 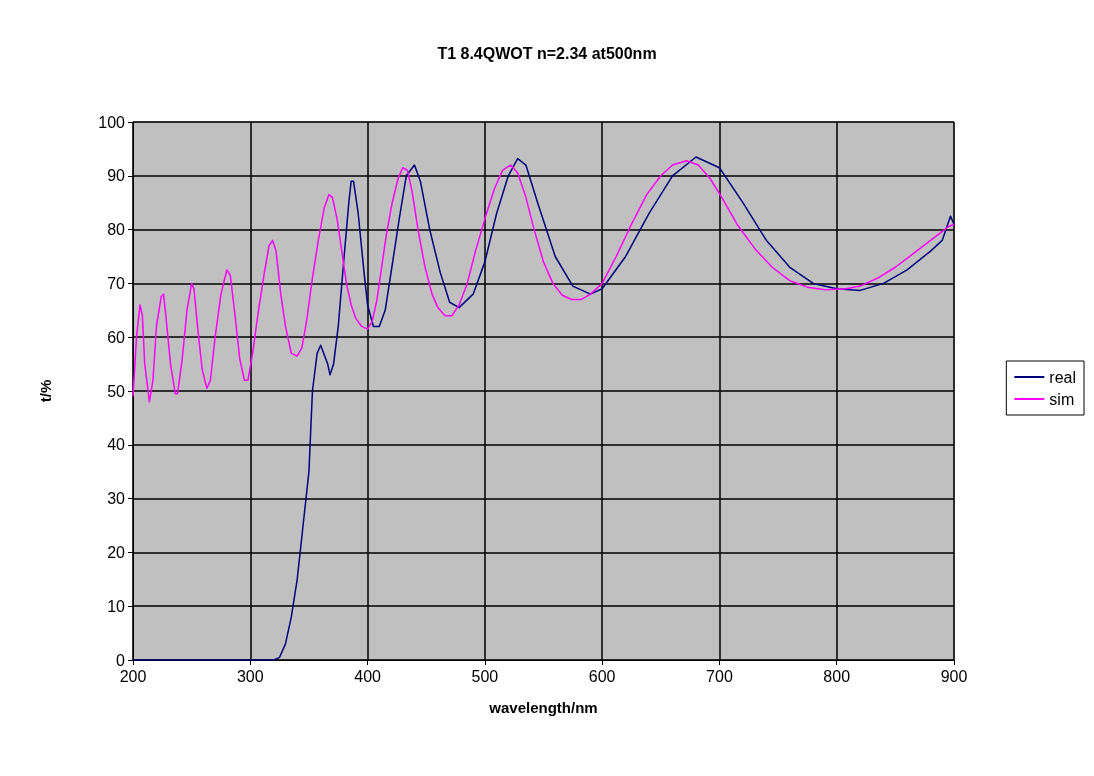 I want to click on y-tick-label: 100, so click(x=112, y=122).